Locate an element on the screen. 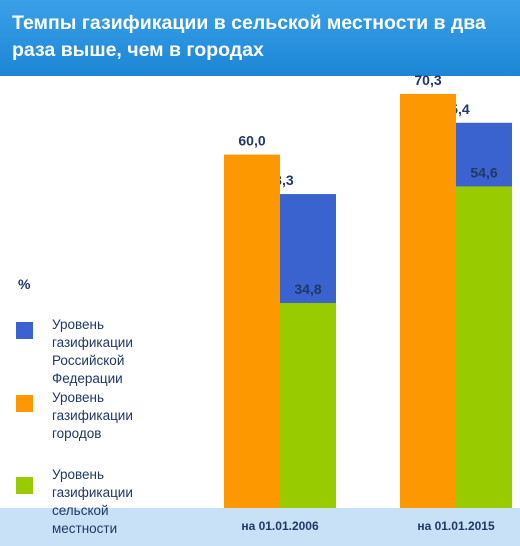 The image size is (520, 546). unit-label: % is located at coordinates (24, 284).